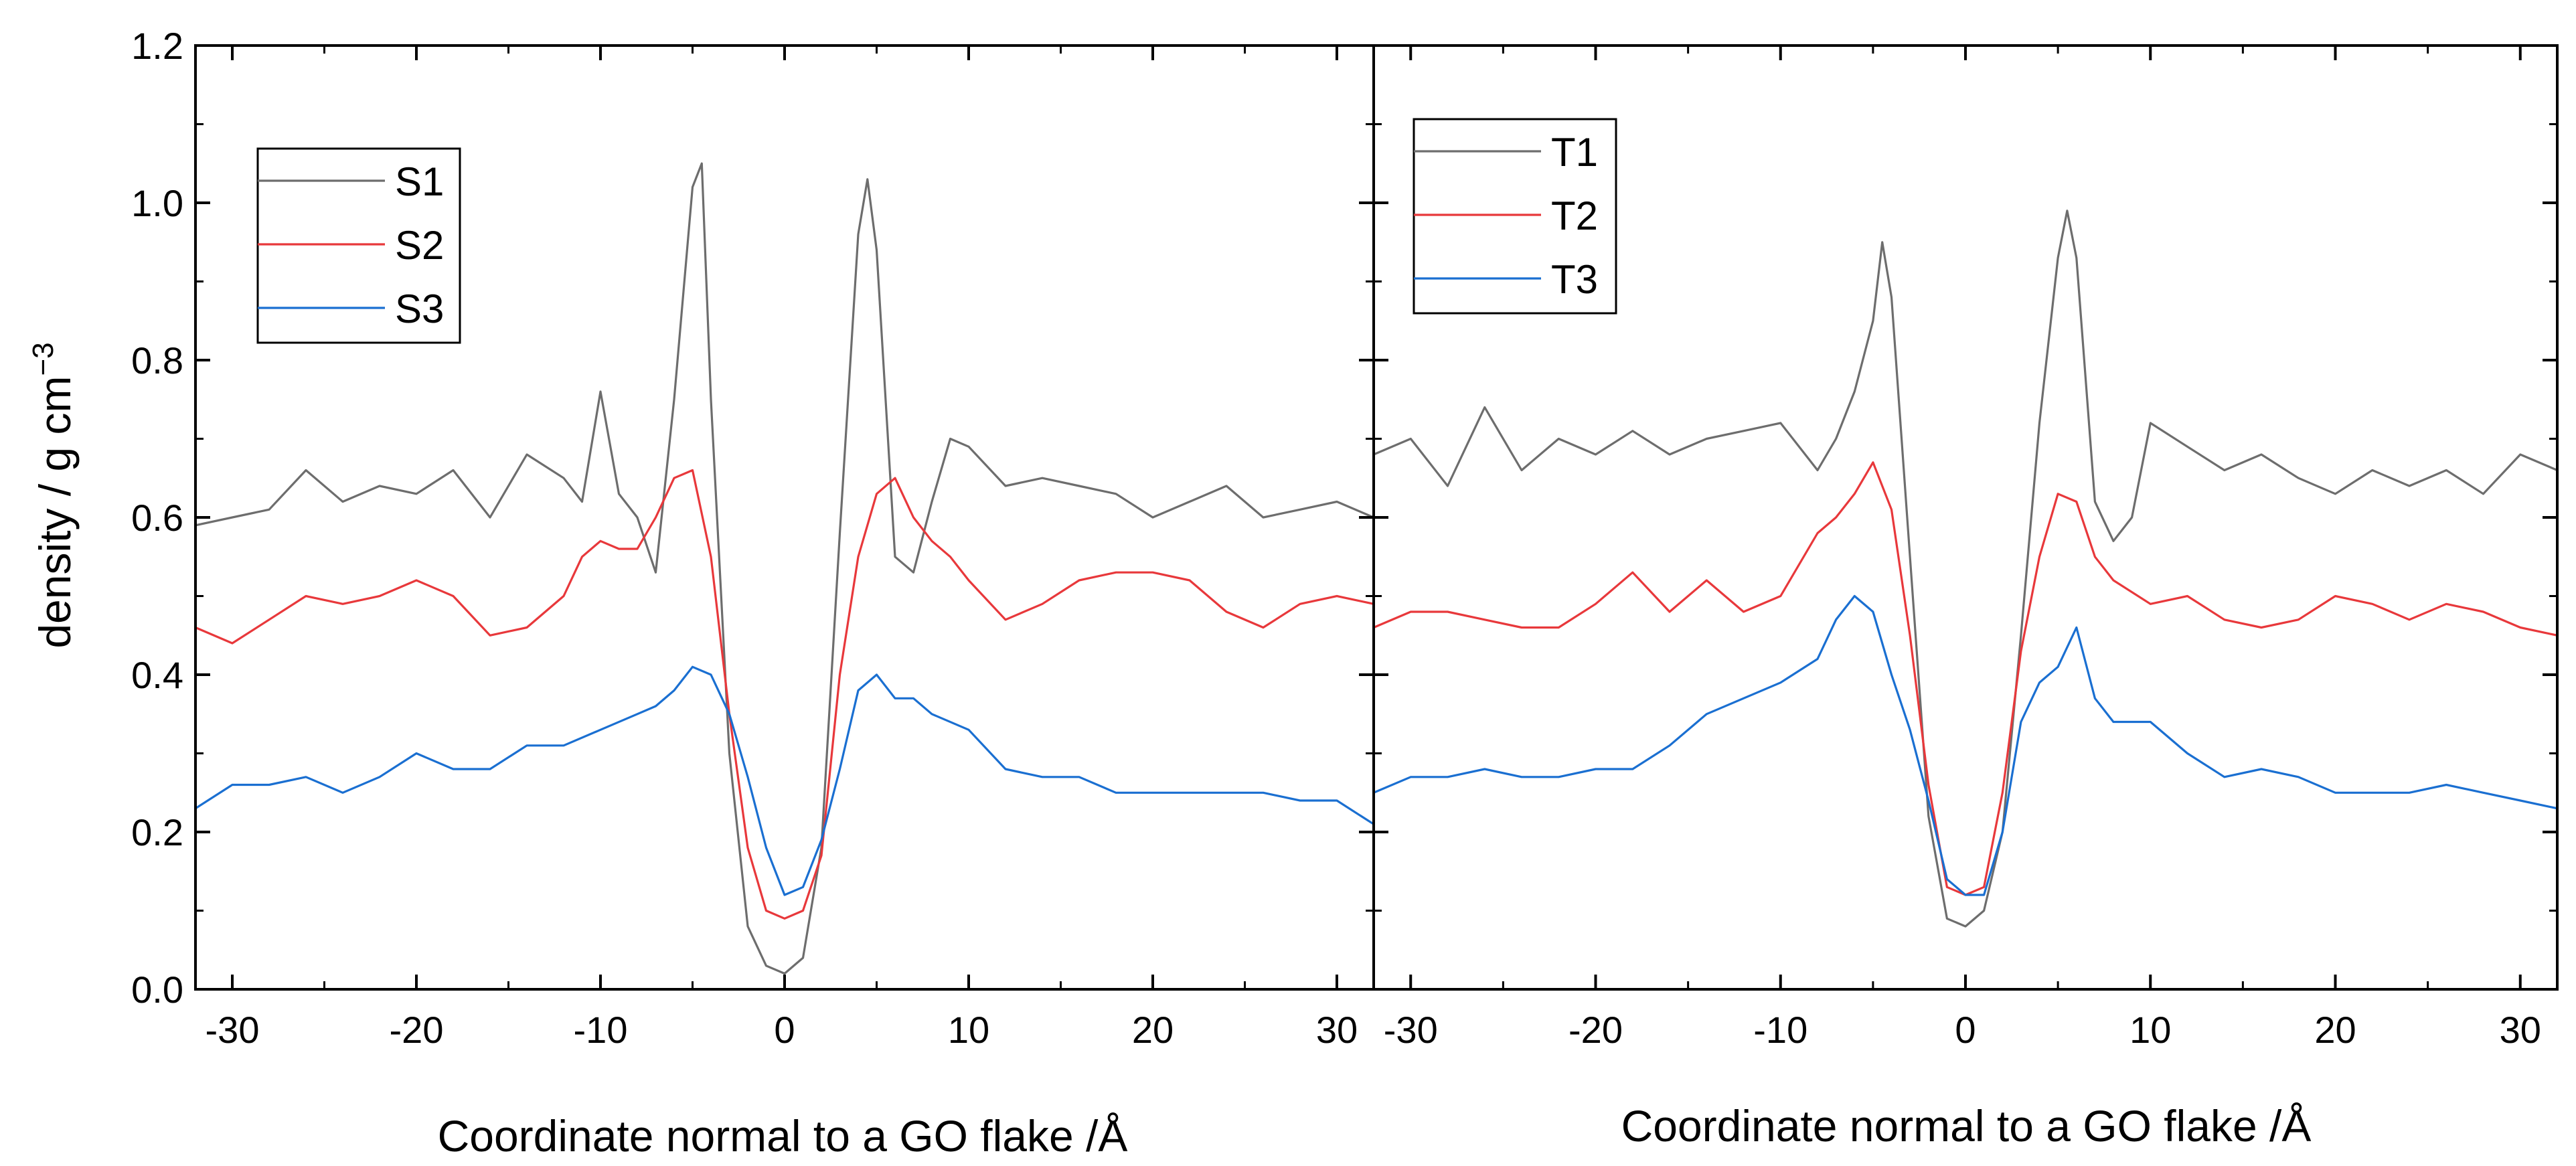 The height and width of the screenshot is (1166, 2576). Describe the element at coordinates (1967, 1126) in the screenshot. I see `panel-t-x-axis-title: Coordinate normal to a GO flake /Å` at that location.